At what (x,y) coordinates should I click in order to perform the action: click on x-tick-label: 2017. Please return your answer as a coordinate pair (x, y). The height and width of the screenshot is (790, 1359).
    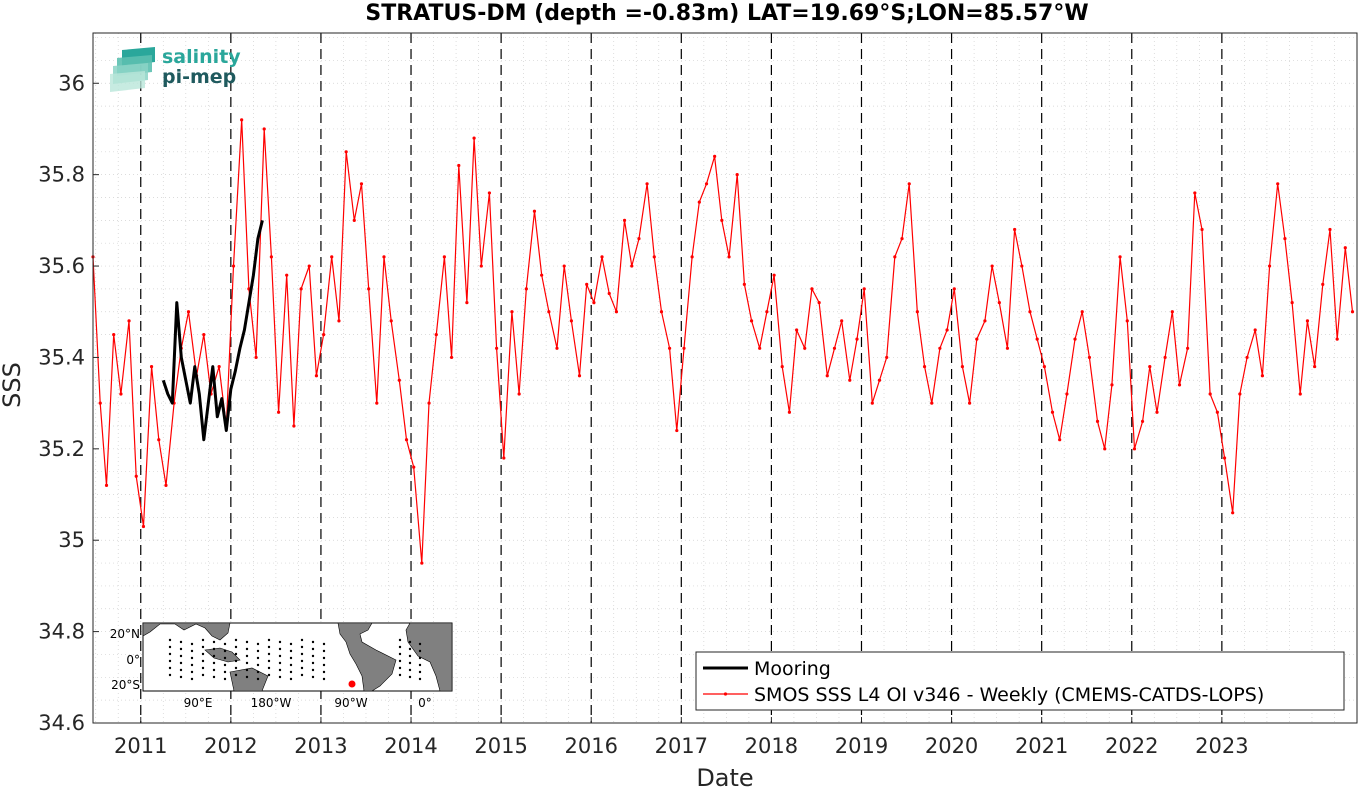
    Looking at the image, I should click on (681, 746).